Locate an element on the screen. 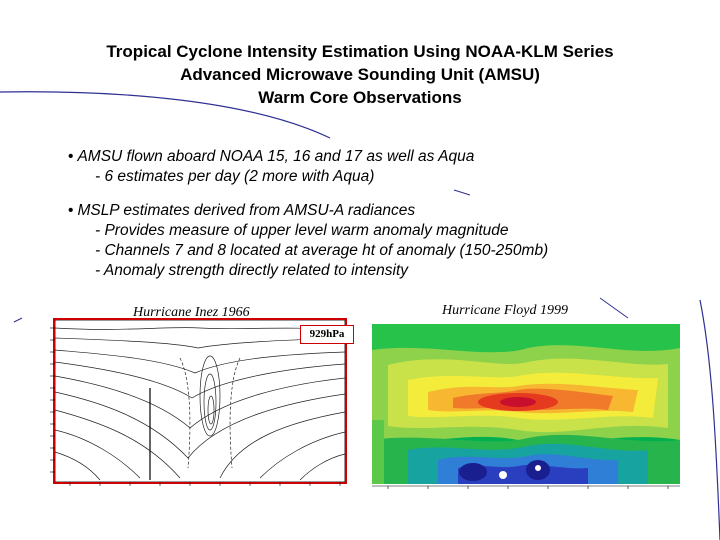 Image resolution: width=720 pixels, height=540 pixels. accent-curve-right is located at coordinates (614, 308).